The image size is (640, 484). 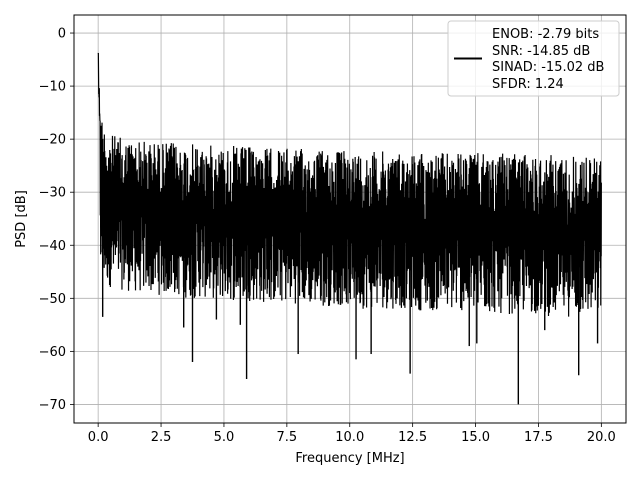 What do you see at coordinates (52, 246) in the screenshot?
I see `y-tick-label: −40` at bounding box center [52, 246].